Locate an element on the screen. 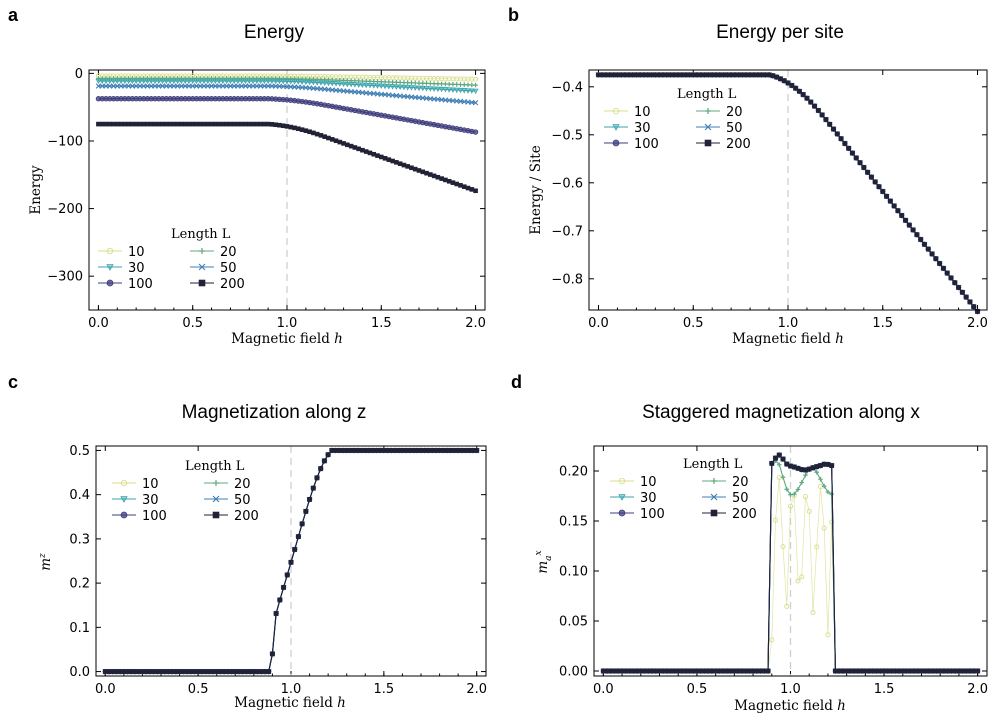 The width and height of the screenshot is (997, 718). plot-frame-b is located at coordinates (788, 190).